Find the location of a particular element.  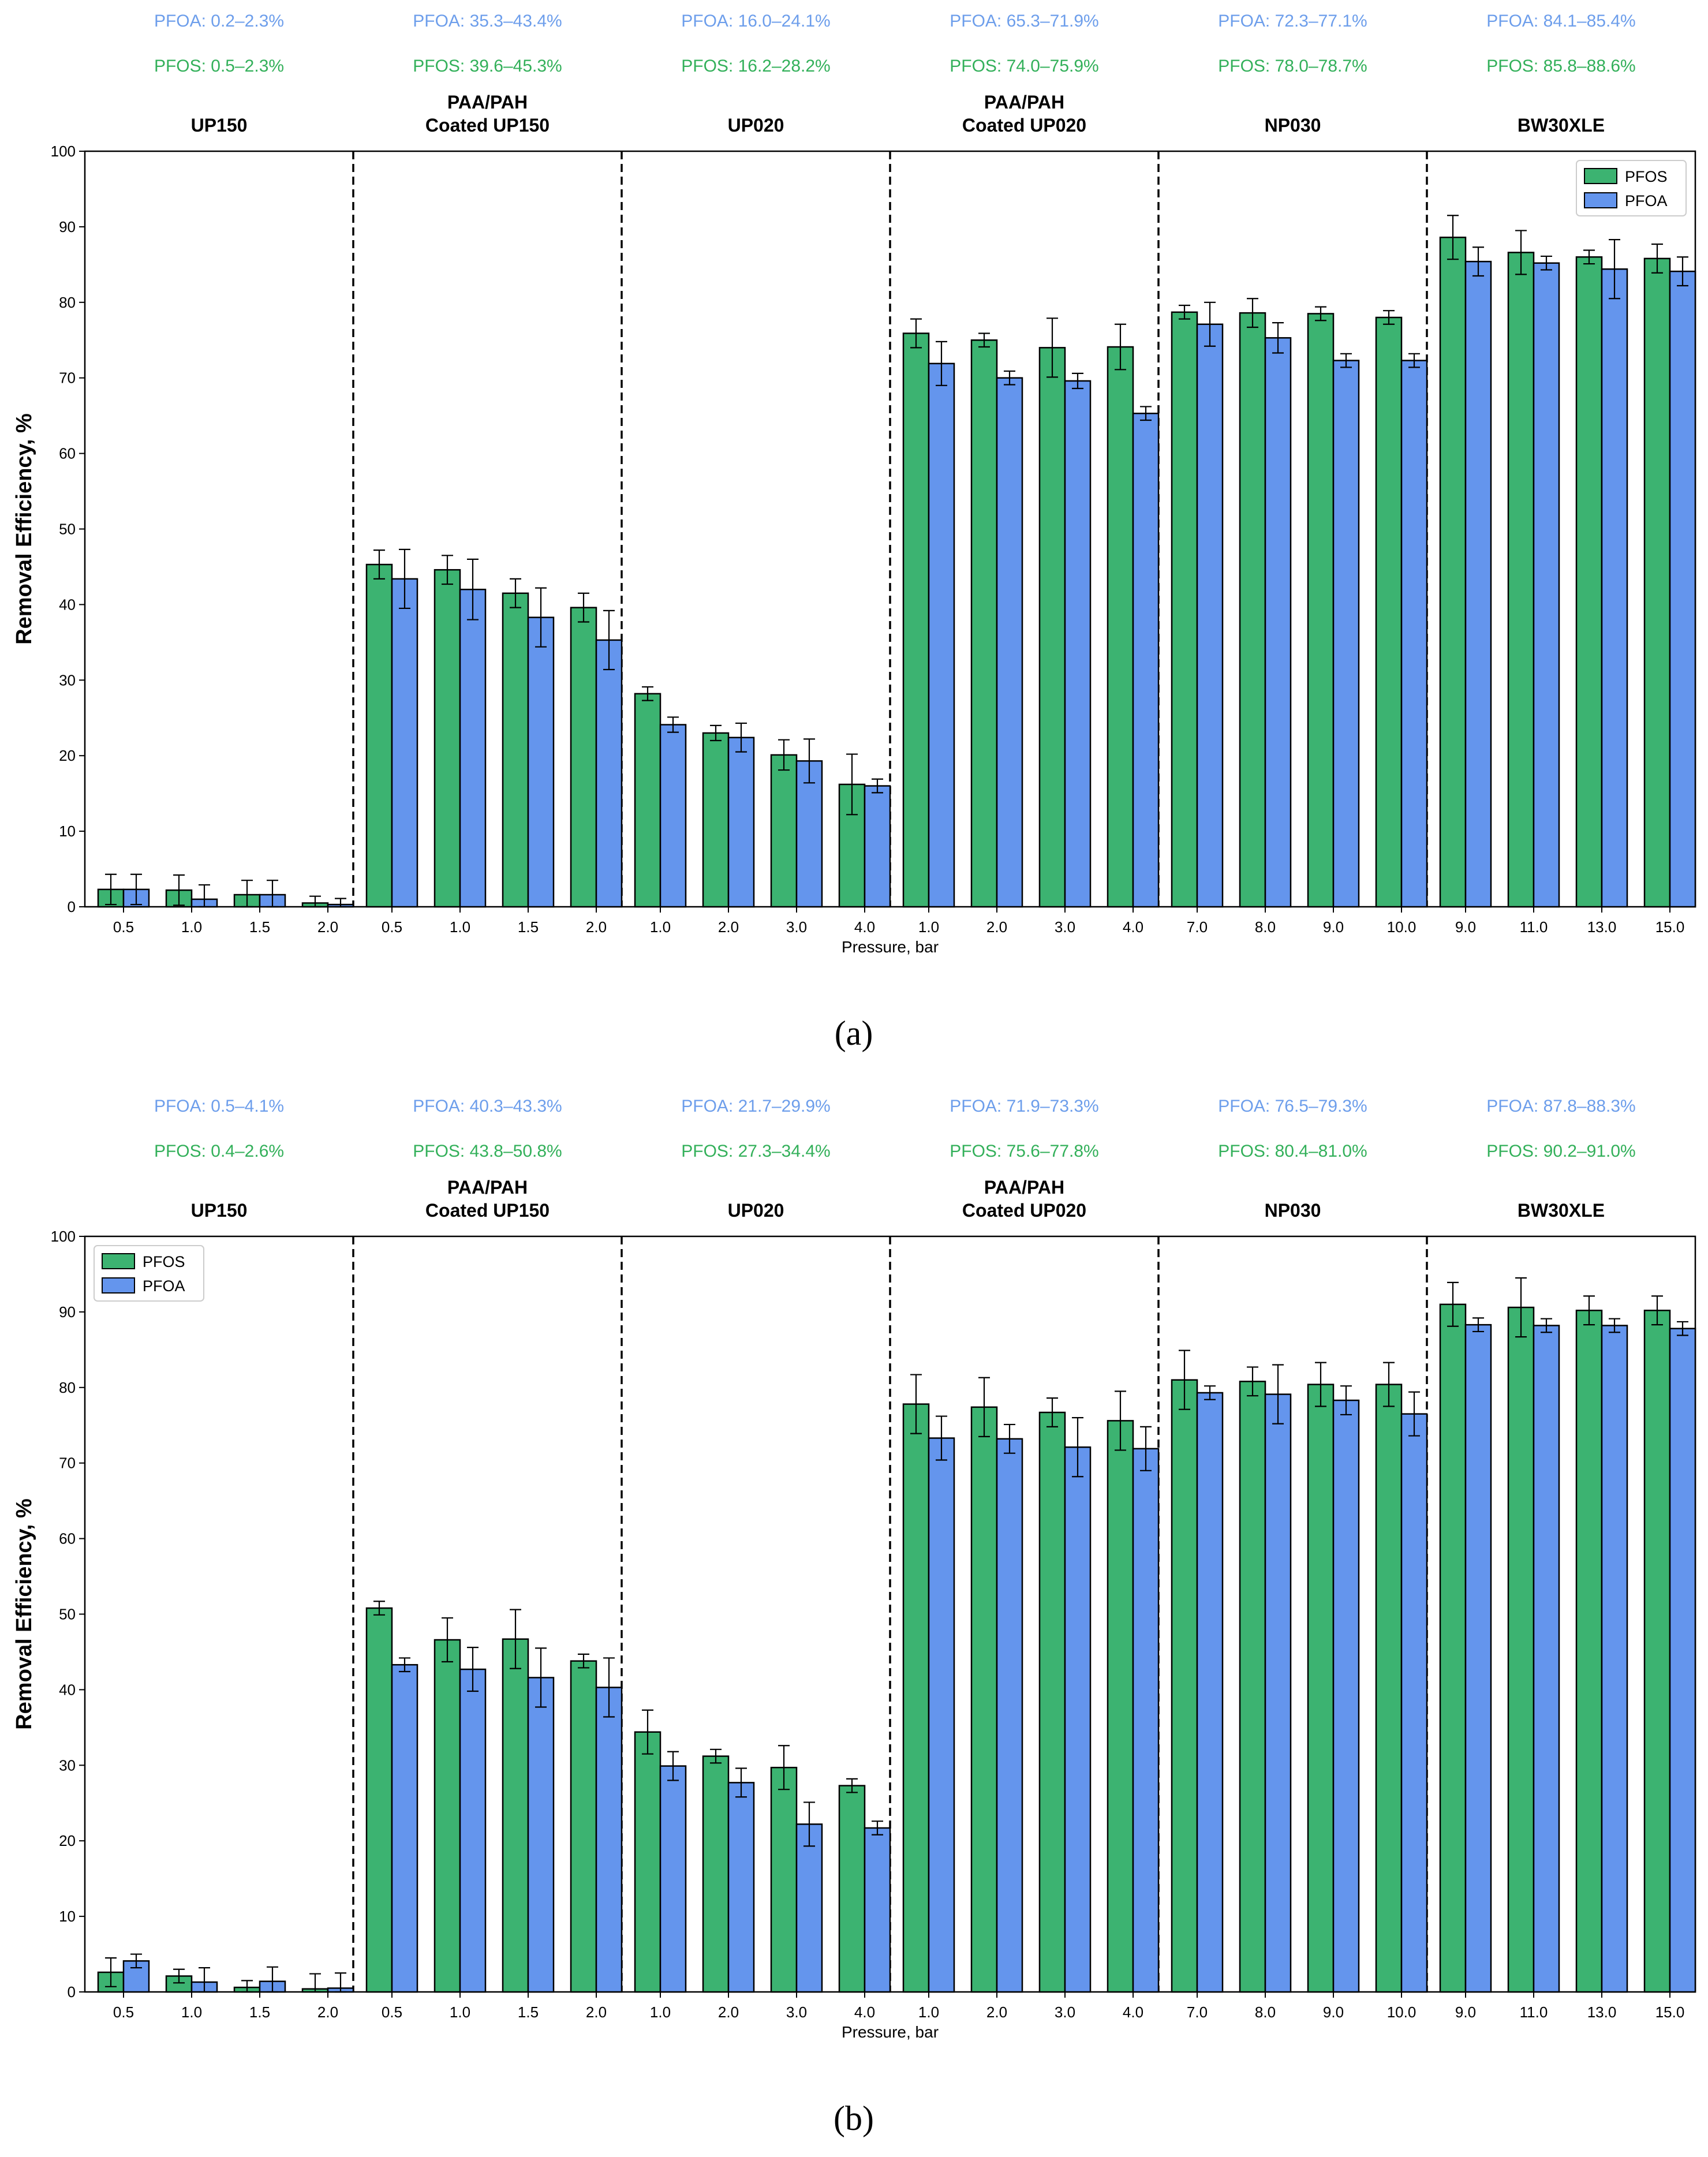

x-tick-label: 13.0 is located at coordinates (1602, 2012).